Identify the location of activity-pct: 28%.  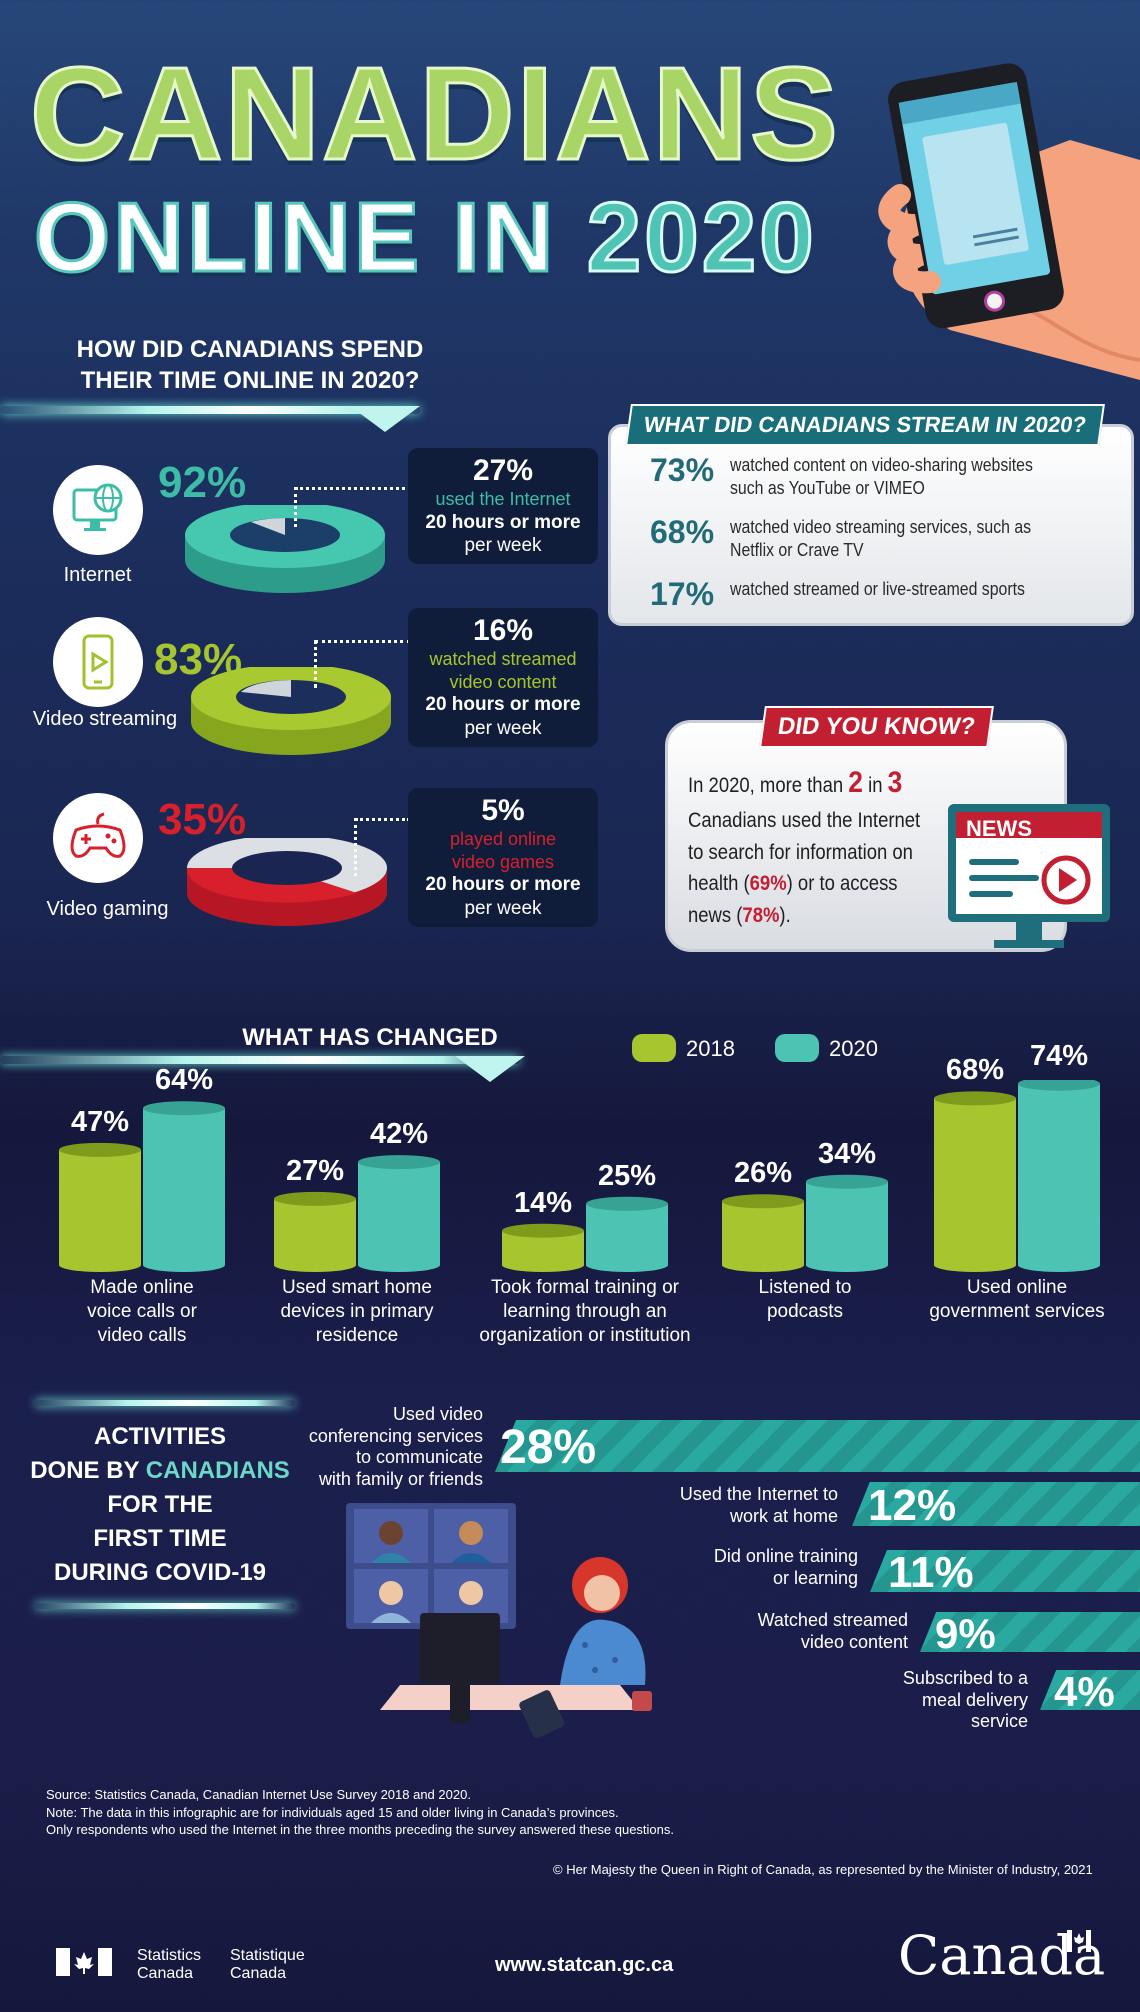
(548, 1447).